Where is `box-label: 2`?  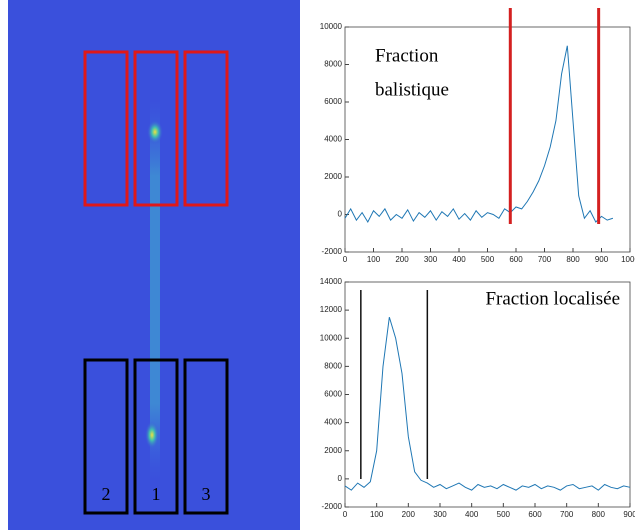
box-label: 2 is located at coordinates (106, 494).